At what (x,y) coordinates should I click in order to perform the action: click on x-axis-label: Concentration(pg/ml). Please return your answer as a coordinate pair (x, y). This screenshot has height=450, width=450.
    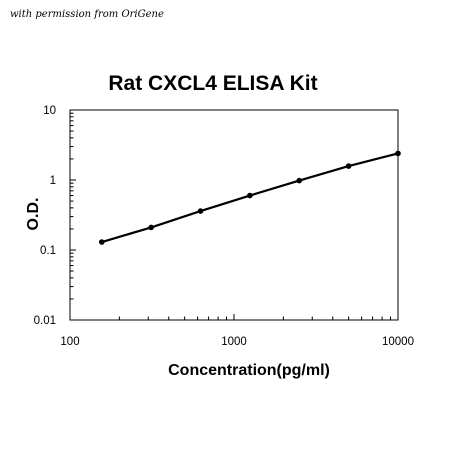
    Looking at the image, I should click on (249, 370).